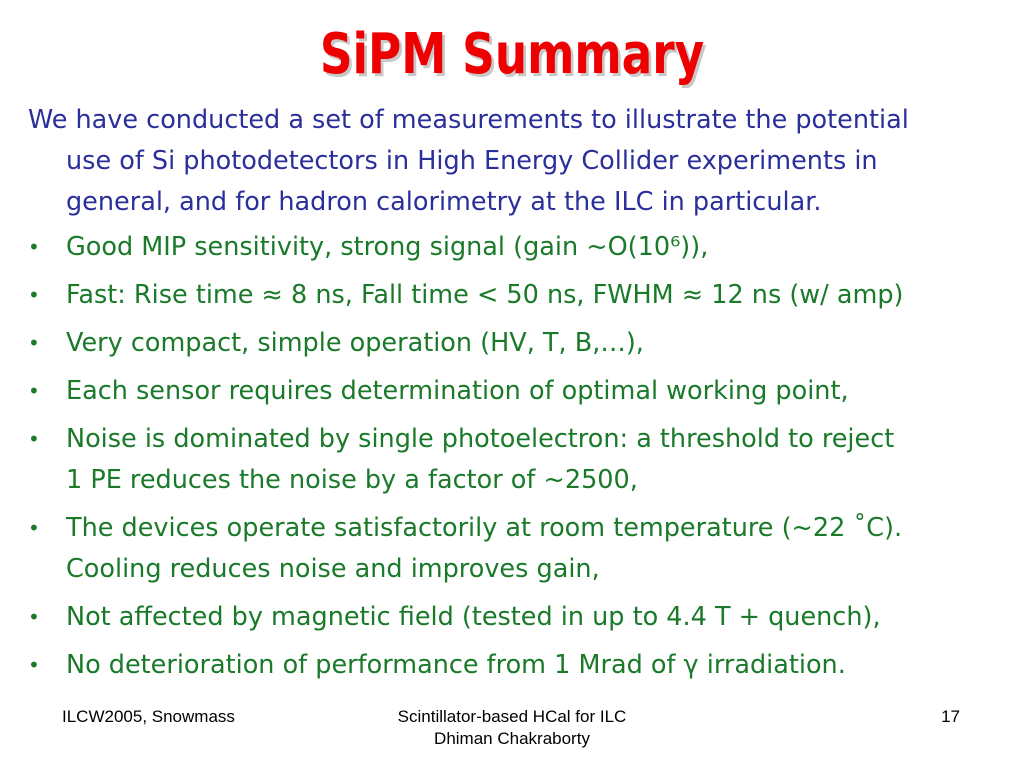  I want to click on footer-talk-title: Scintillator-based HCal for ILC, so click(512, 716).